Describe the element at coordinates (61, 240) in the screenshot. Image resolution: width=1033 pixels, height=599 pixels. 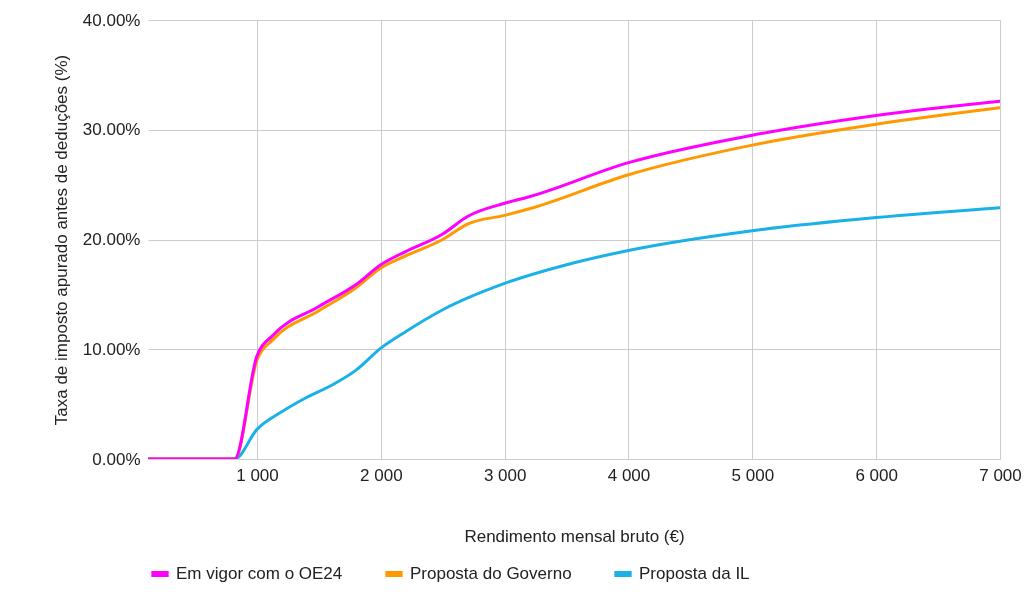
I see `y-axis-title: Taxa de imposto apurado antes de deduções (%)` at that location.